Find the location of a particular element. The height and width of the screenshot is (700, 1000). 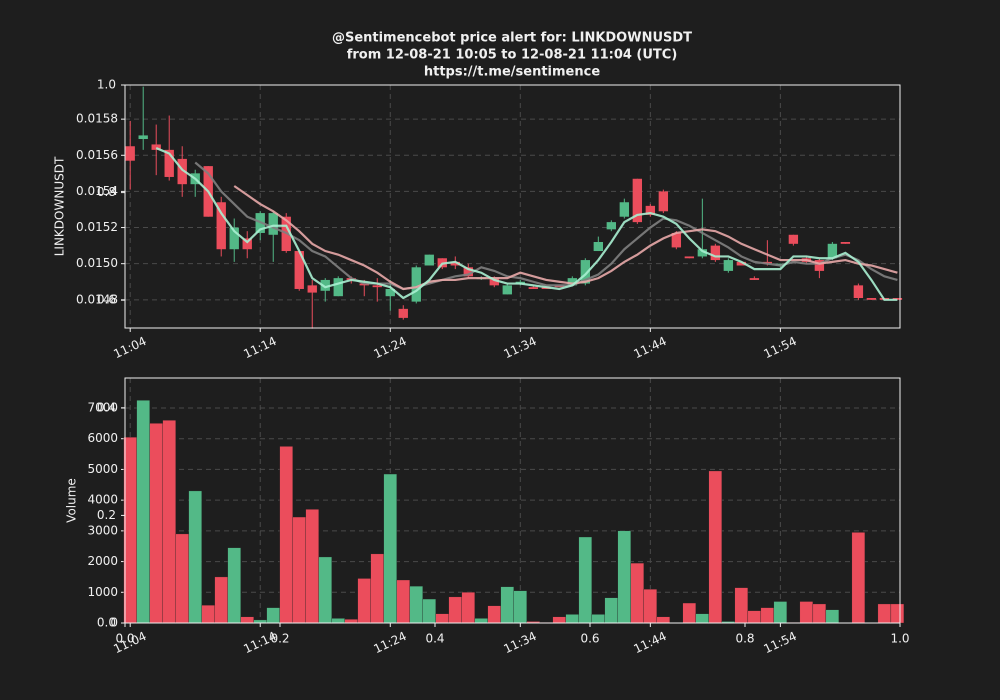

y-tick-label: 0.0148 is located at coordinates (97, 299).